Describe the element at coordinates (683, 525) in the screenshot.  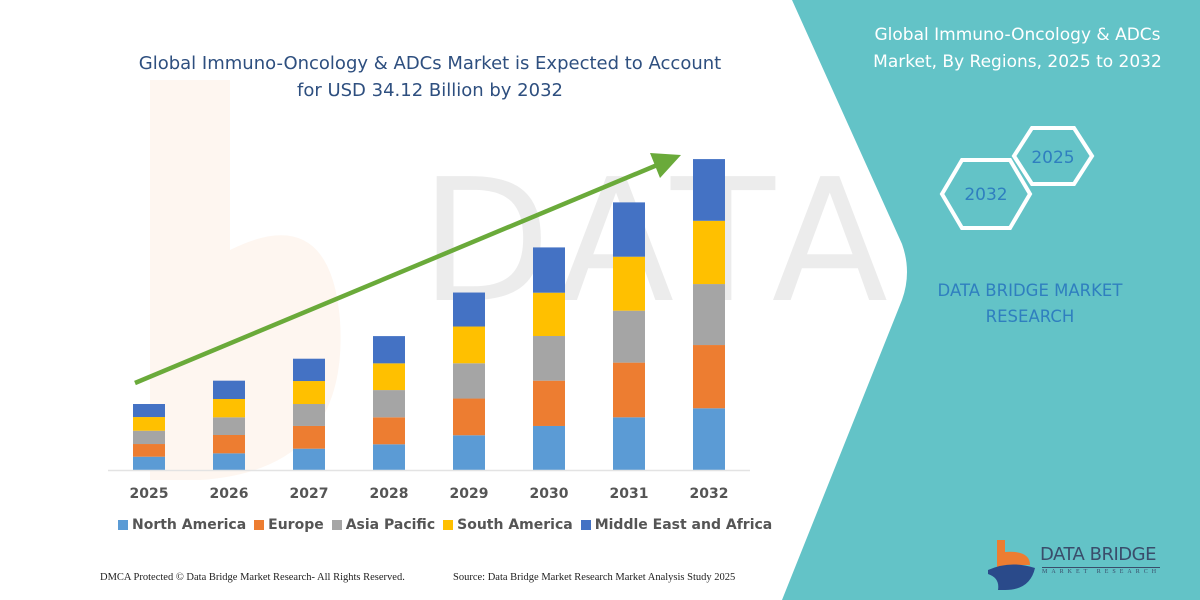
I see `legend-label: Middle East and Africa` at that location.